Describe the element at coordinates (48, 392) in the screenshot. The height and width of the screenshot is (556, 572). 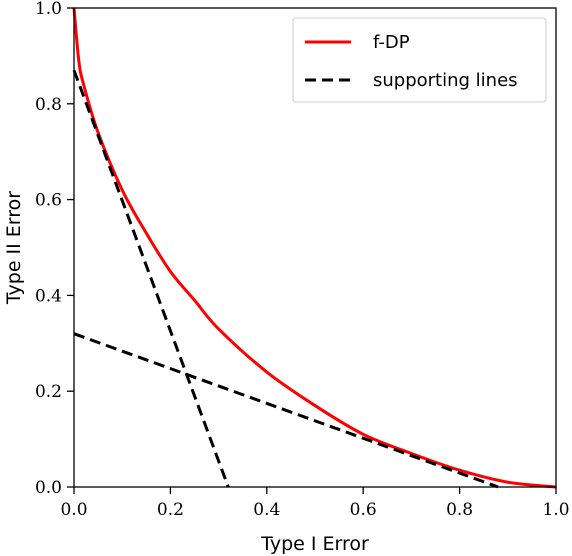
I see `y-tick-label: 0.2` at that location.